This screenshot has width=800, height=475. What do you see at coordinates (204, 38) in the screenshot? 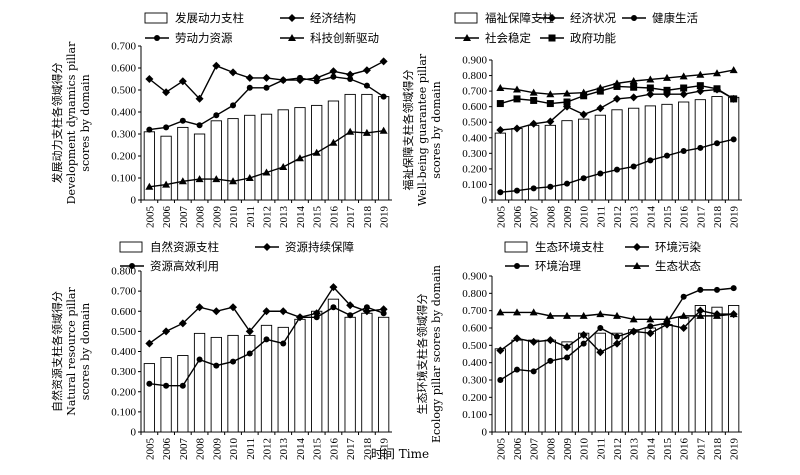
I see `legend-label: 劳动力资源` at bounding box center [204, 38].